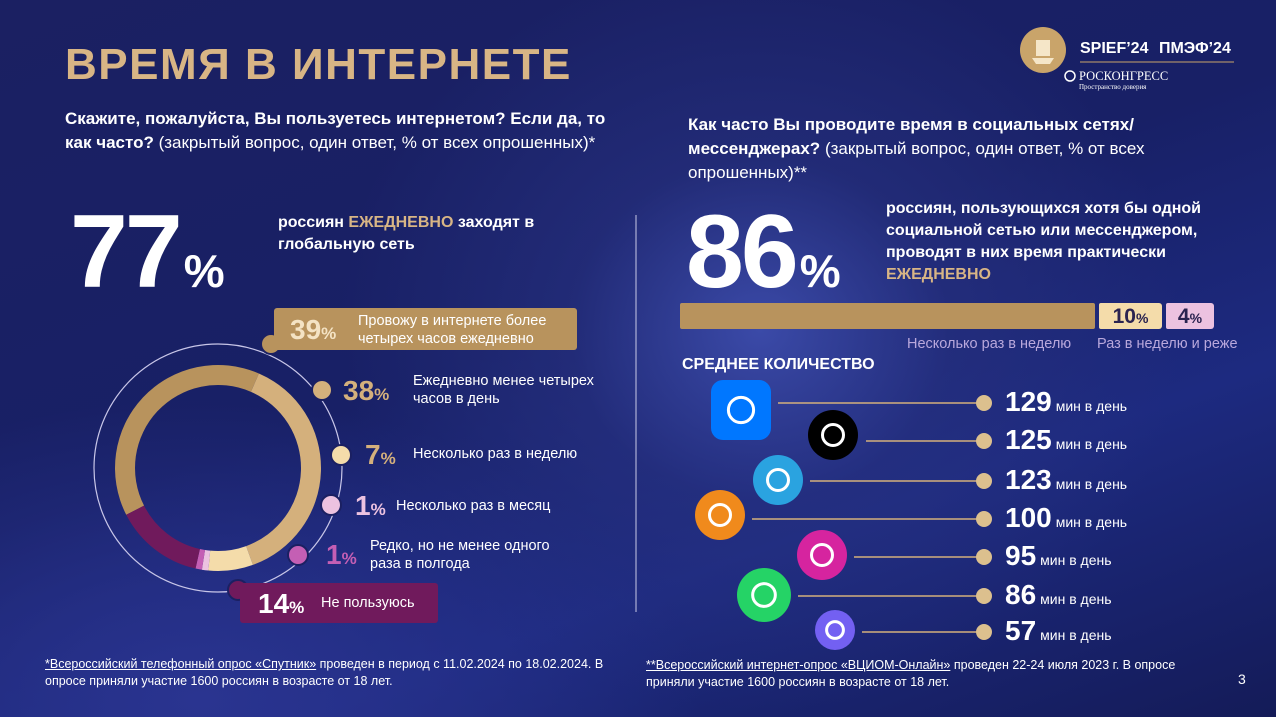  I want to click on minutes-value: 100, so click(1028, 517).